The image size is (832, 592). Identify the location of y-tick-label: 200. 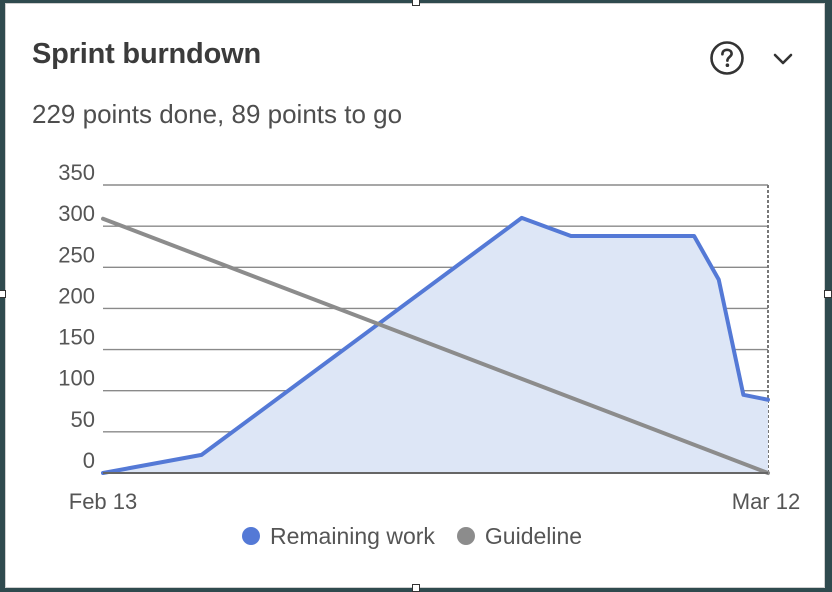
(76, 295).